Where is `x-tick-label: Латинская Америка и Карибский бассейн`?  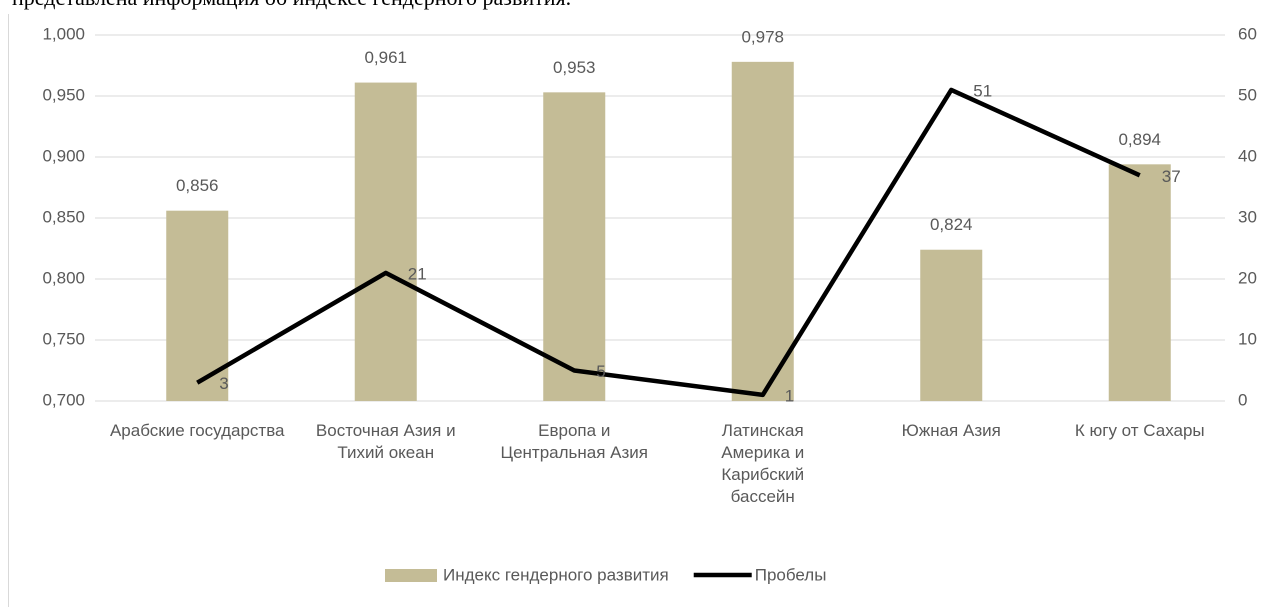 x-tick-label: Латинская Америка и Карибский бассейн is located at coordinates (763, 463).